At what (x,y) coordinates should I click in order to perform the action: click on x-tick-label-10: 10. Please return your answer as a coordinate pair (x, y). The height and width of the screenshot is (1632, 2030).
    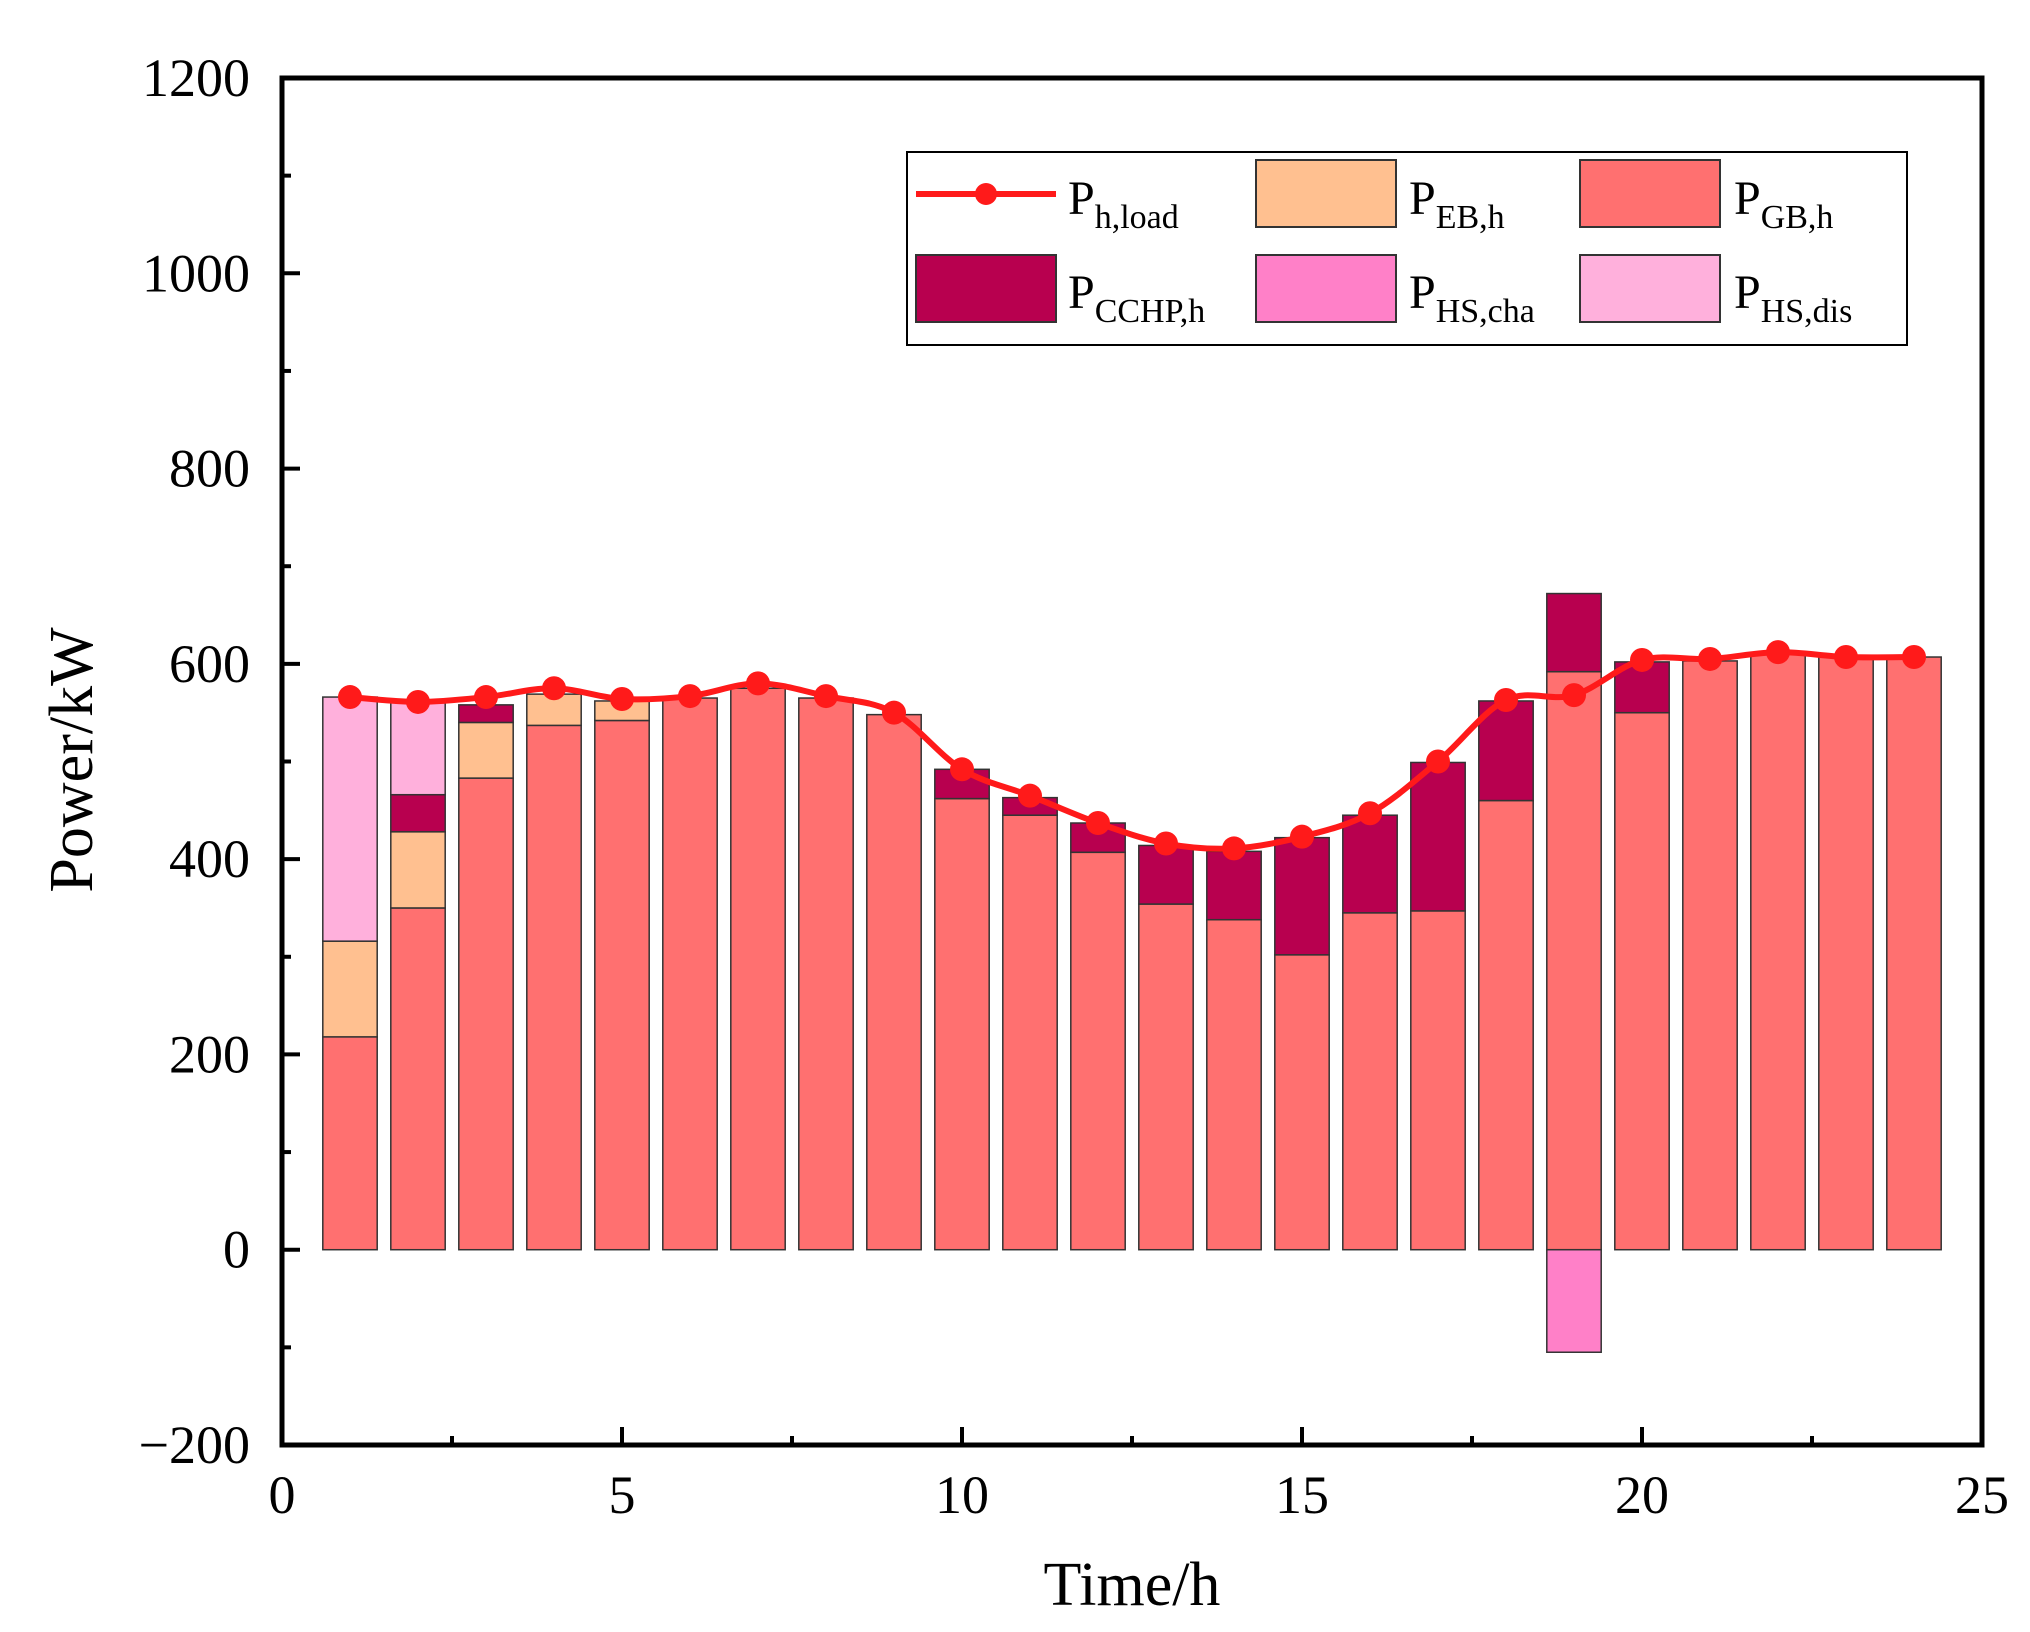
    Looking at the image, I should click on (962, 1495).